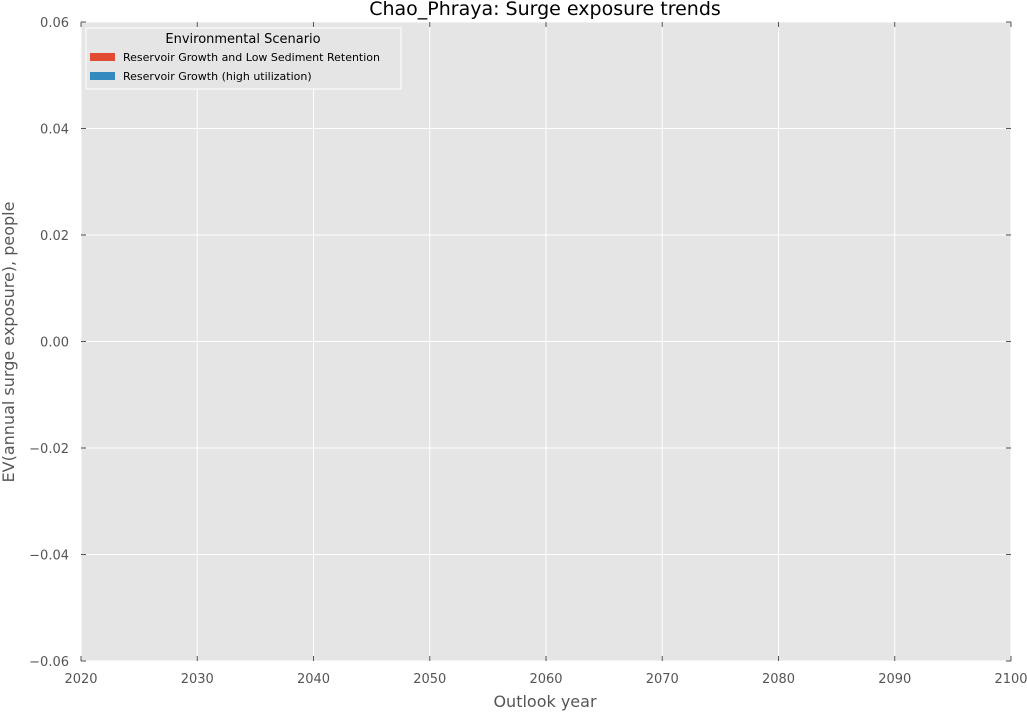 The height and width of the screenshot is (712, 1027). What do you see at coordinates (9, 342) in the screenshot?
I see `y-axis-label: EV(annual surge exposure), people` at bounding box center [9, 342].